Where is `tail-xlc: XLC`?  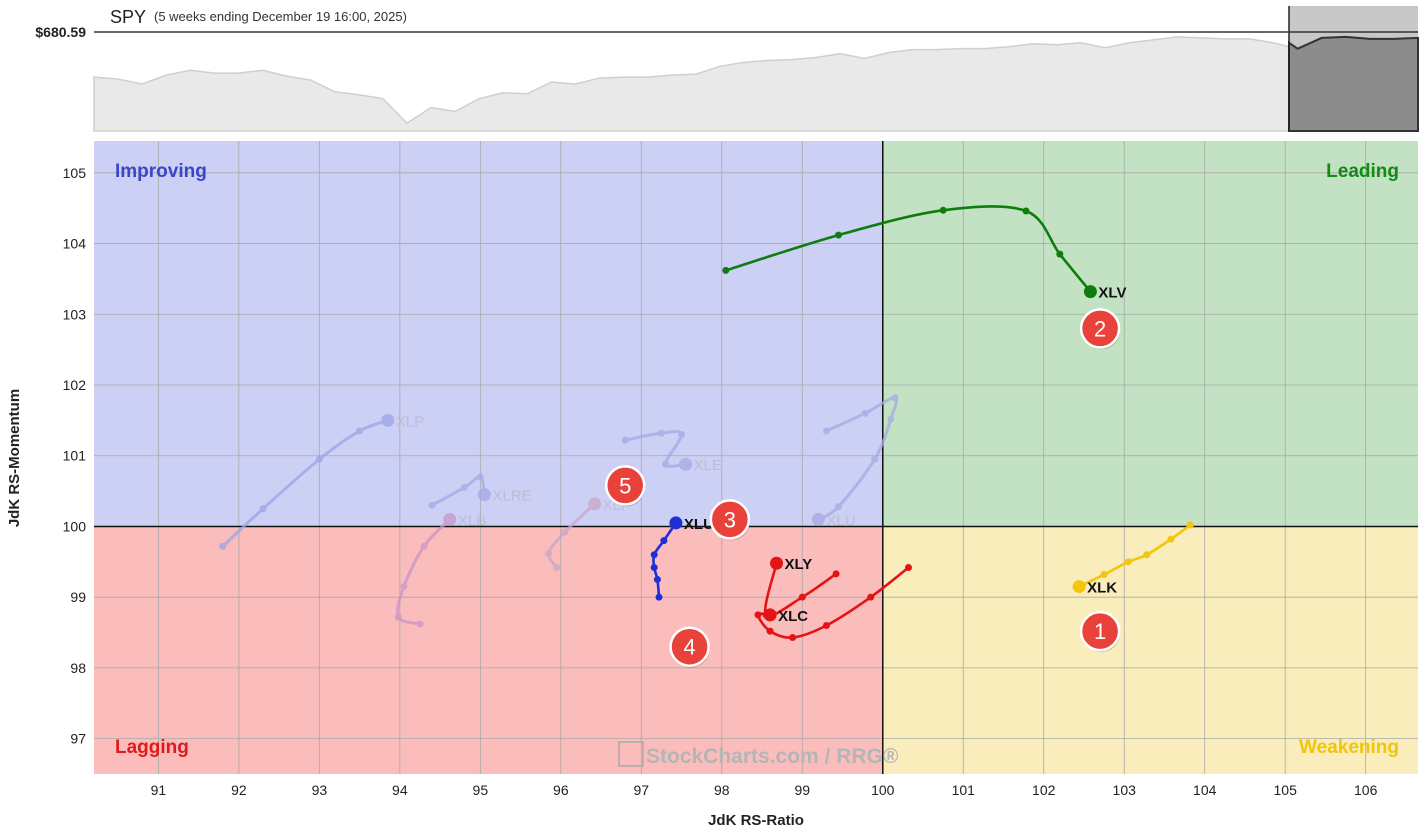 tail-xlc: XLC is located at coordinates (833, 602).